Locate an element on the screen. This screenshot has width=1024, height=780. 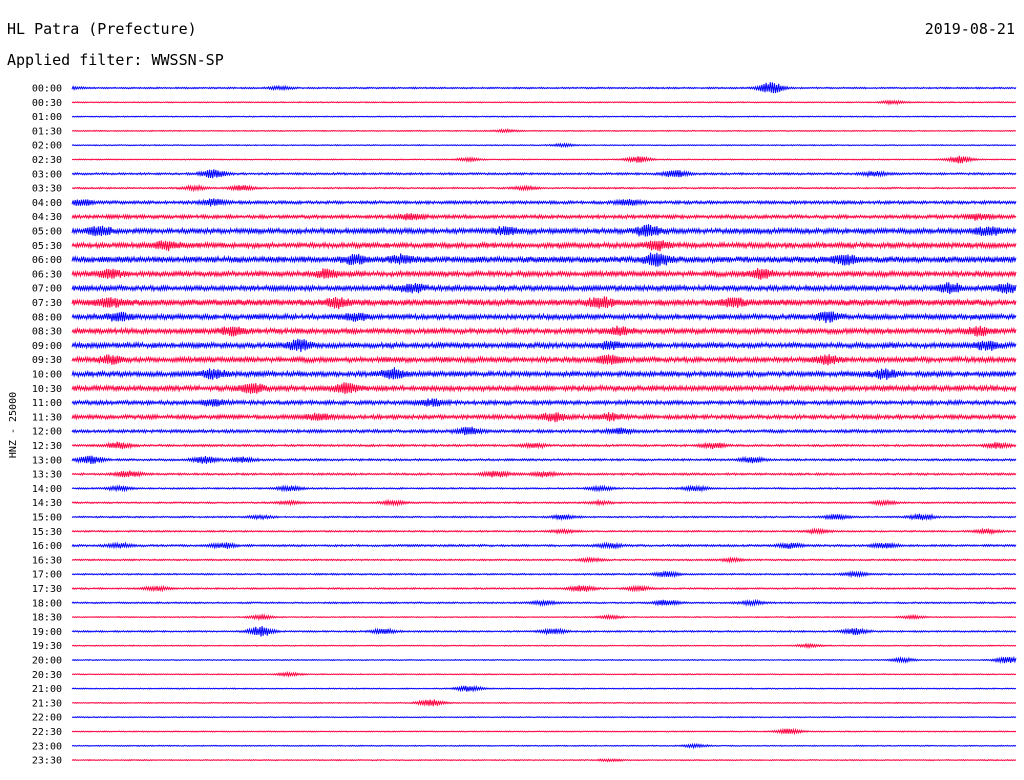
time-label: 19:30 is located at coordinates (47, 646).